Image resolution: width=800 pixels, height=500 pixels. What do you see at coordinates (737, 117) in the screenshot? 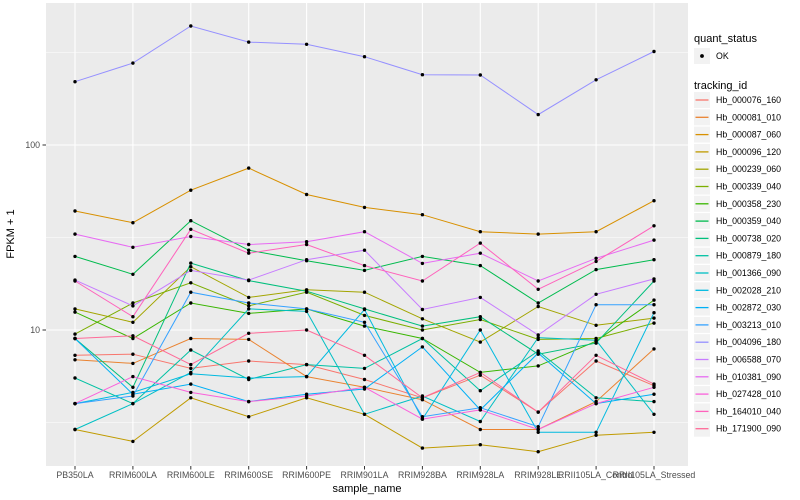
I see `legend-item: Hb_000081_010` at bounding box center [737, 117].